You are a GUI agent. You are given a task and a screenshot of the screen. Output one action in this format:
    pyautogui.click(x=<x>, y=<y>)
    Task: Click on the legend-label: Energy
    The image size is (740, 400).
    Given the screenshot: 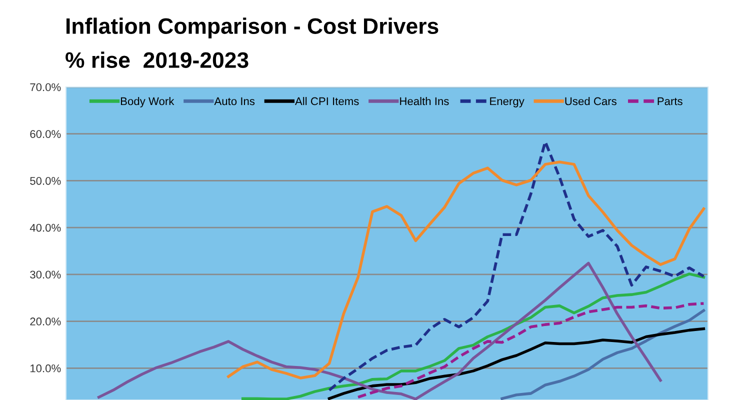 What is the action you would take?
    pyautogui.click(x=507, y=102)
    